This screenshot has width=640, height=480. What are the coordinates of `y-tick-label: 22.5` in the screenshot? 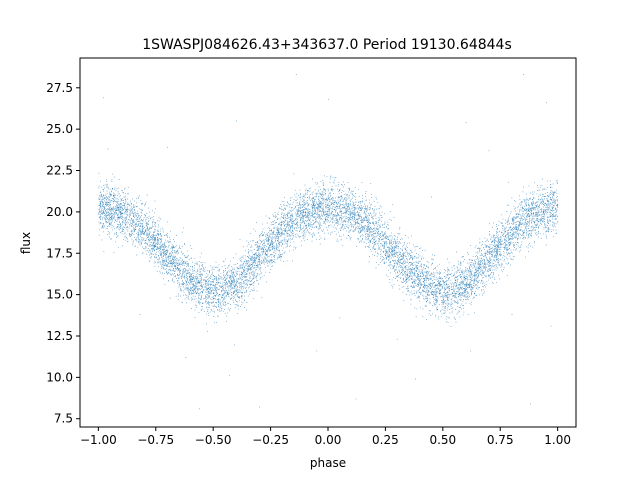 It's located at (59, 171).